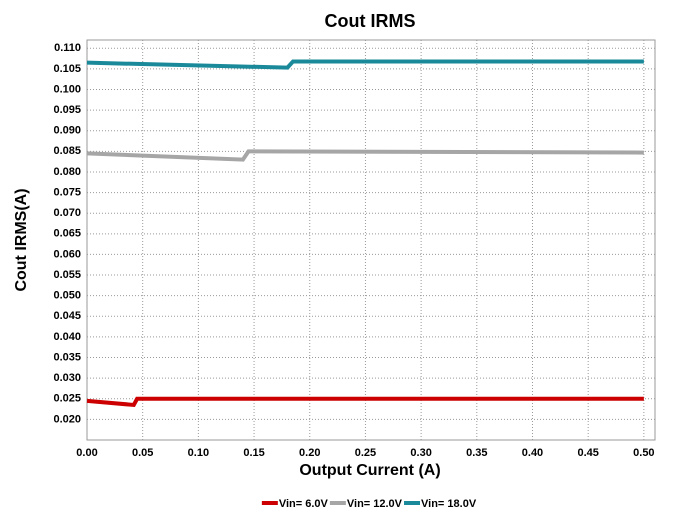 The image size is (678, 515). Describe the element at coordinates (375, 504) in the screenshot. I see `legend-label: Vin= 12.0V` at that location.